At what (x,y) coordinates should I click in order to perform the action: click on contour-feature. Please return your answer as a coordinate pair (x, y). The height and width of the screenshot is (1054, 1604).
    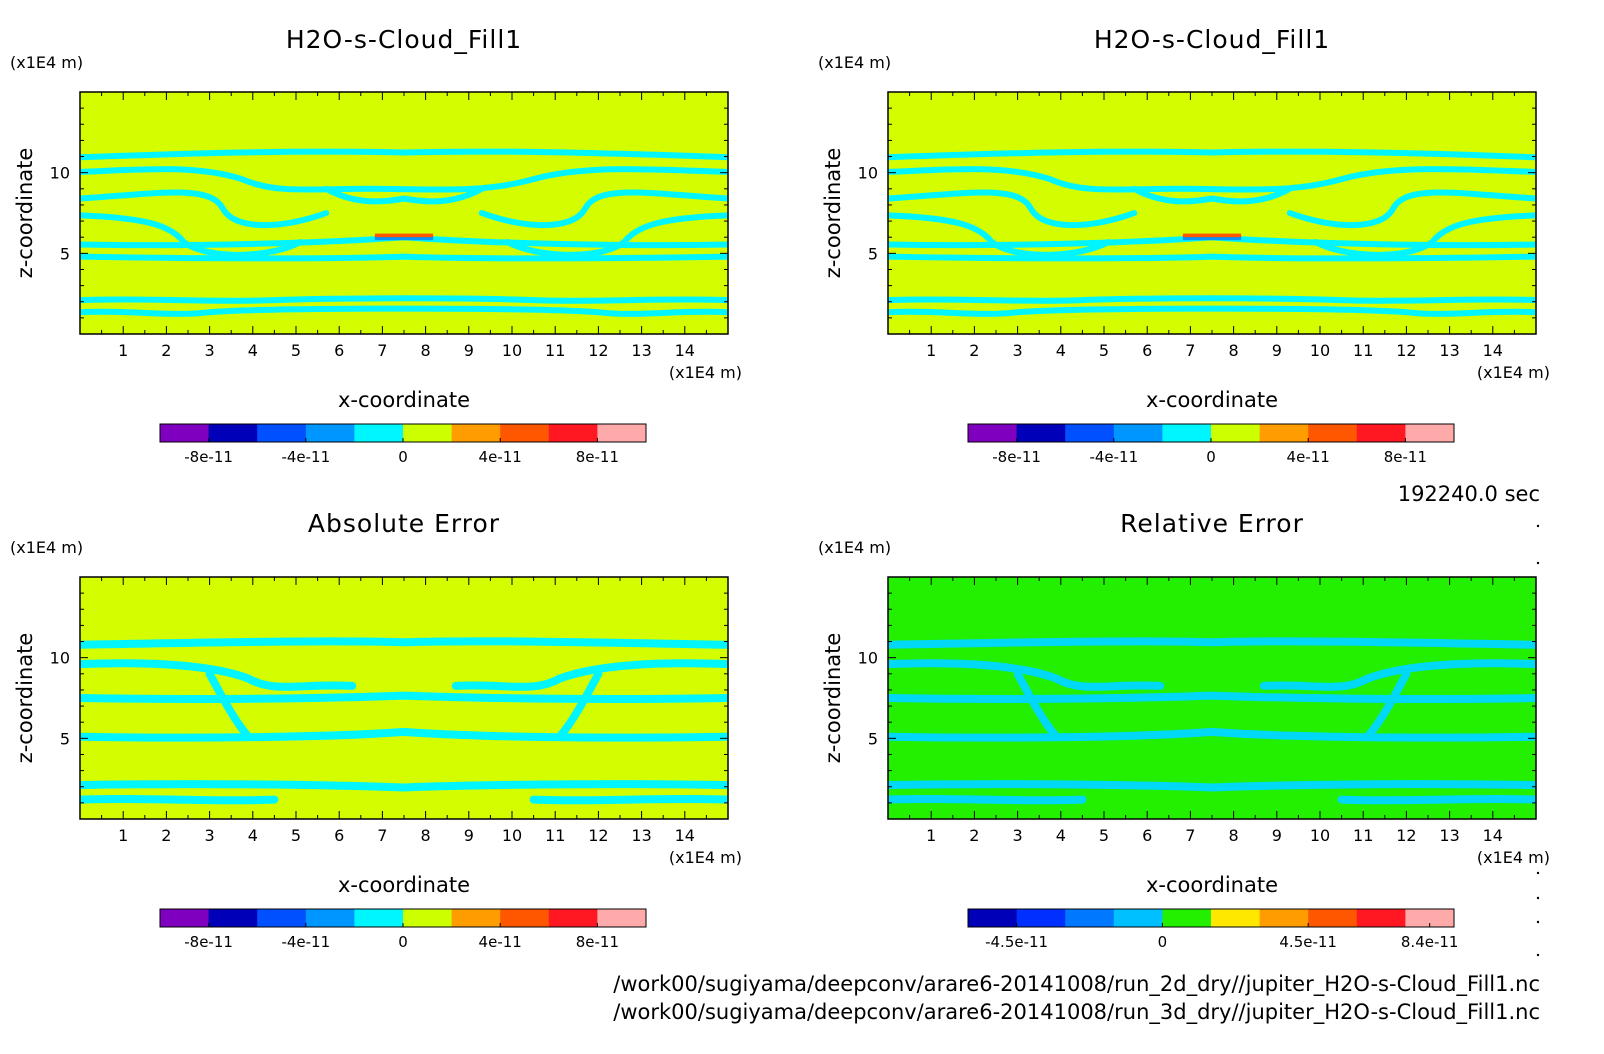
    Looking at the image, I should click on (1212, 239).